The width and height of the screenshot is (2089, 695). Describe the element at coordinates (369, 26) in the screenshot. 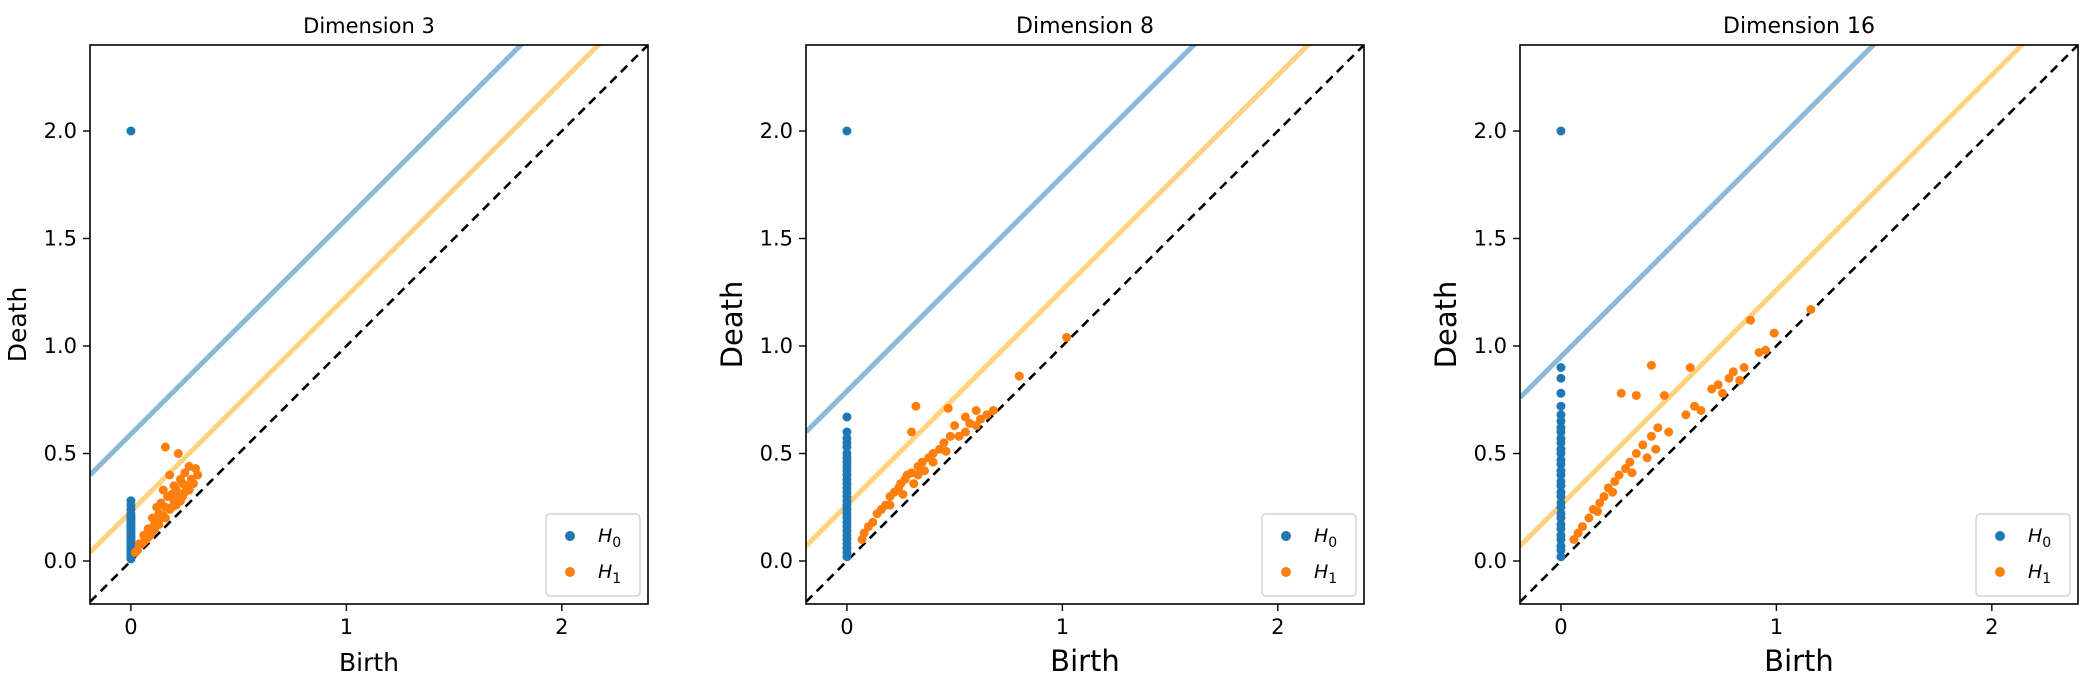

I see `chart-title: Dimension 3` at that location.